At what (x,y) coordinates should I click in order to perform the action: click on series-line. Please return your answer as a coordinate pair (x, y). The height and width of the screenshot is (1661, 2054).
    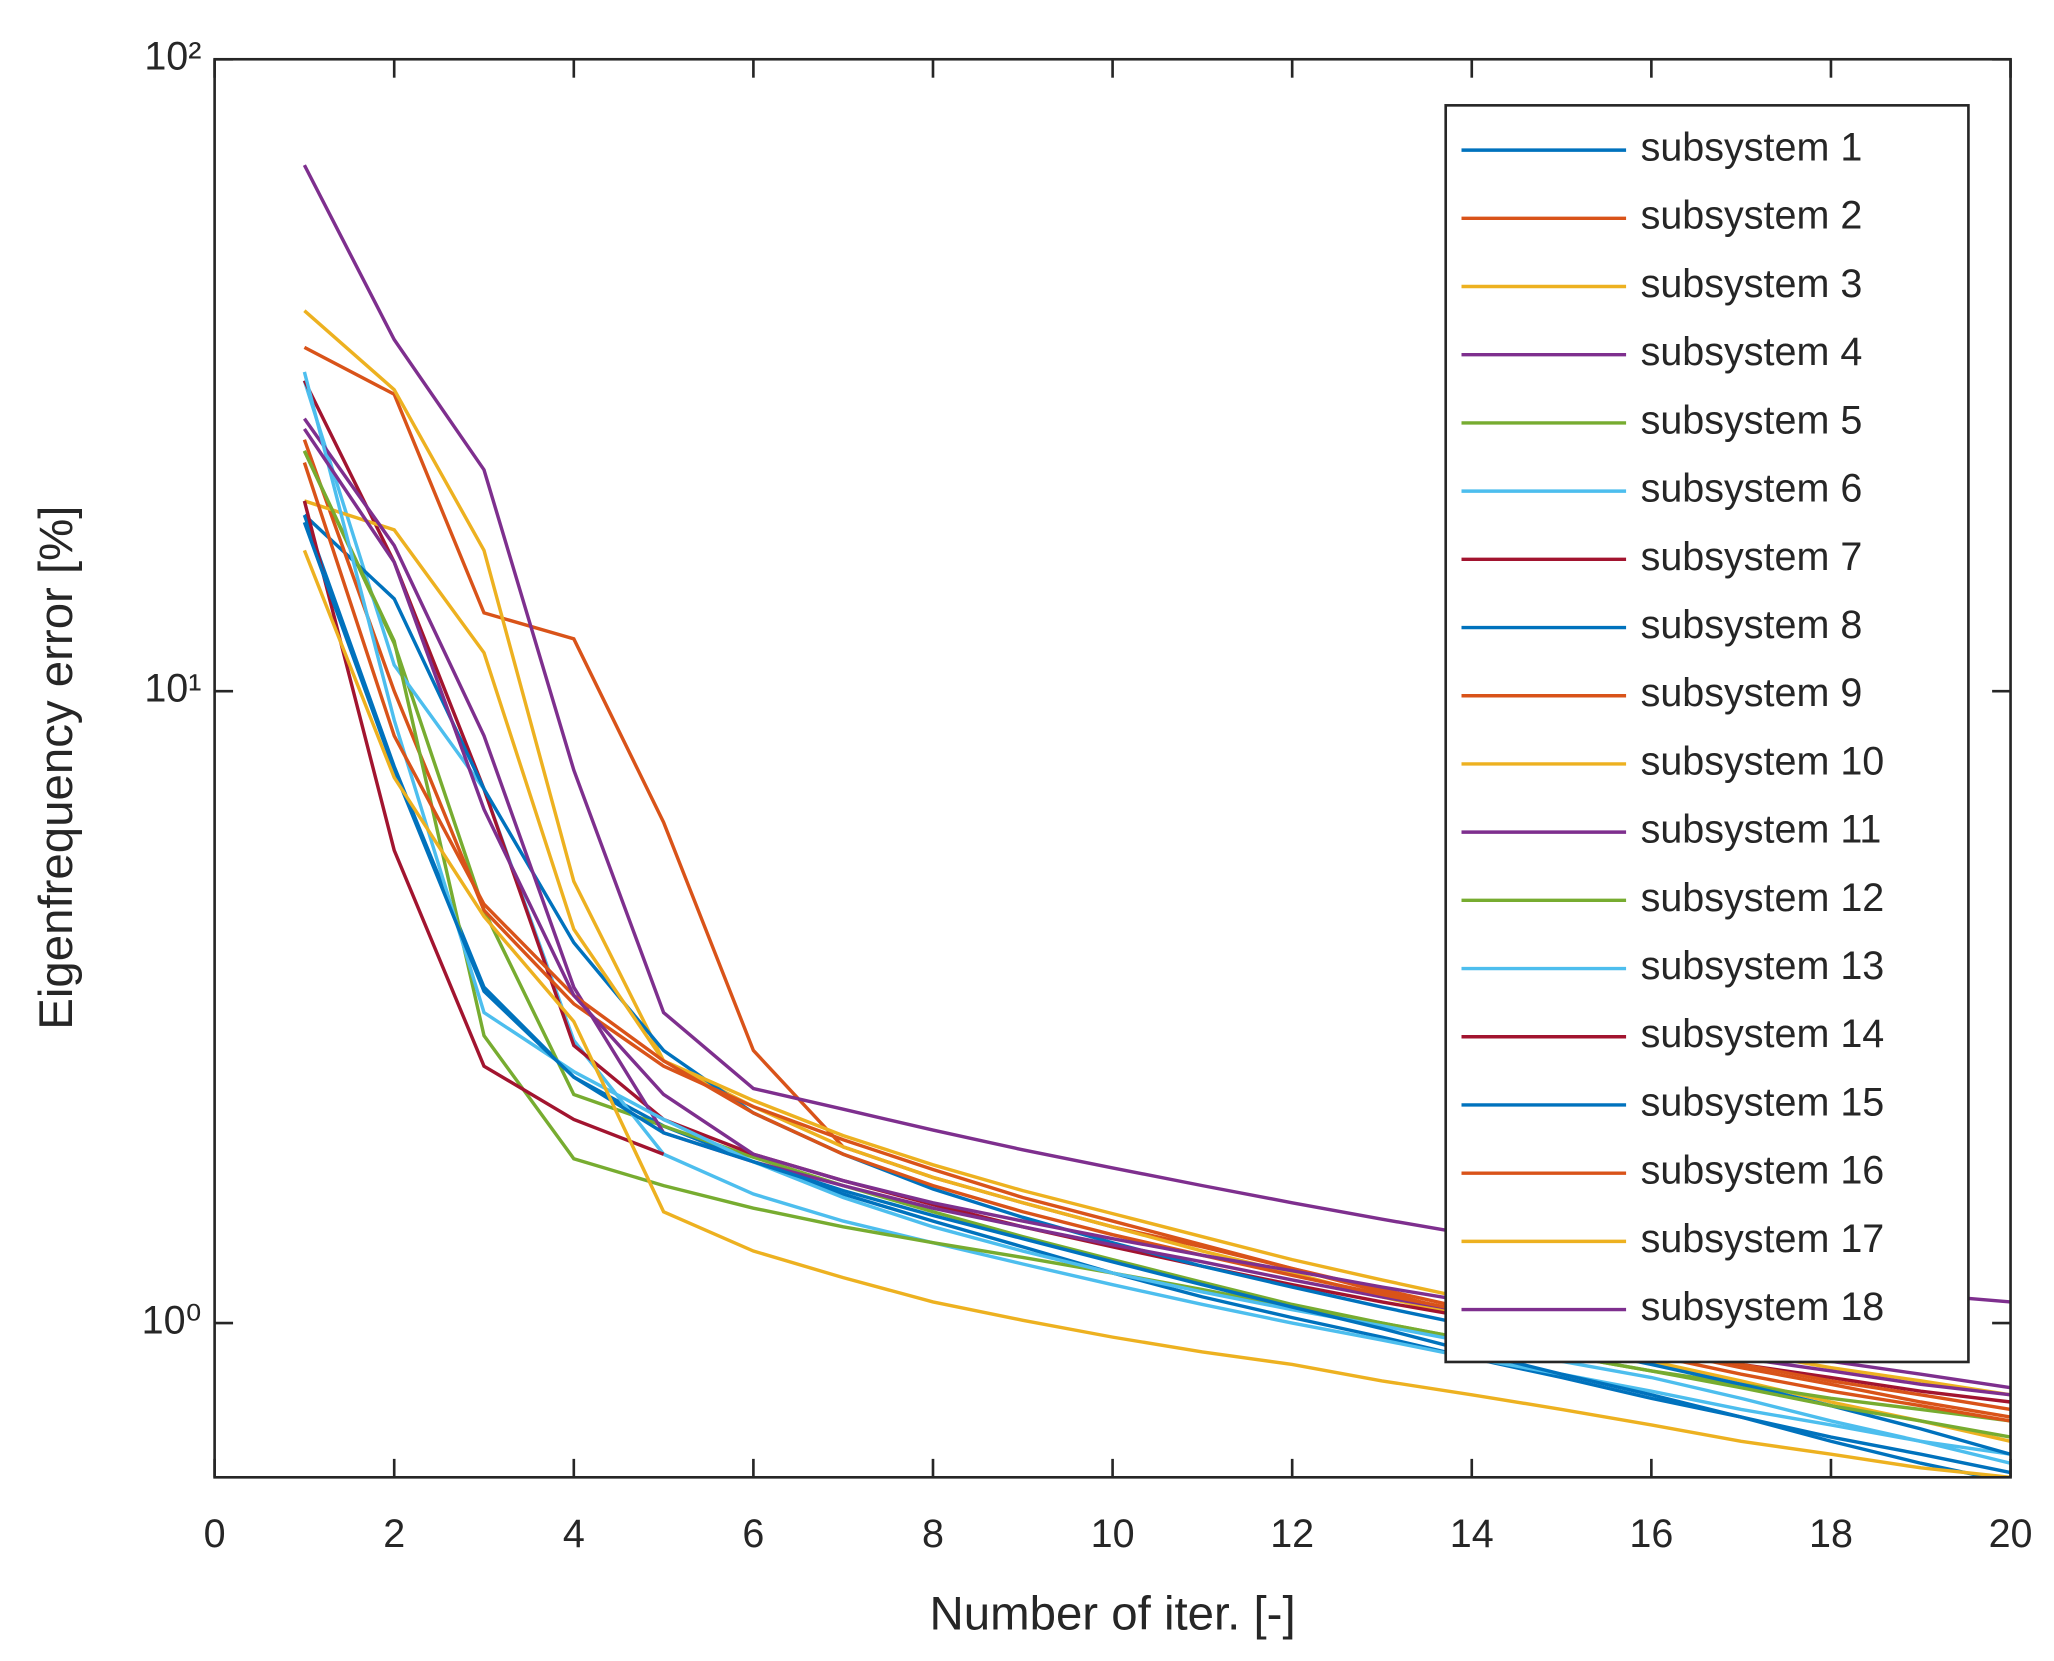
    Looking at the image, I should click on (483, 828).